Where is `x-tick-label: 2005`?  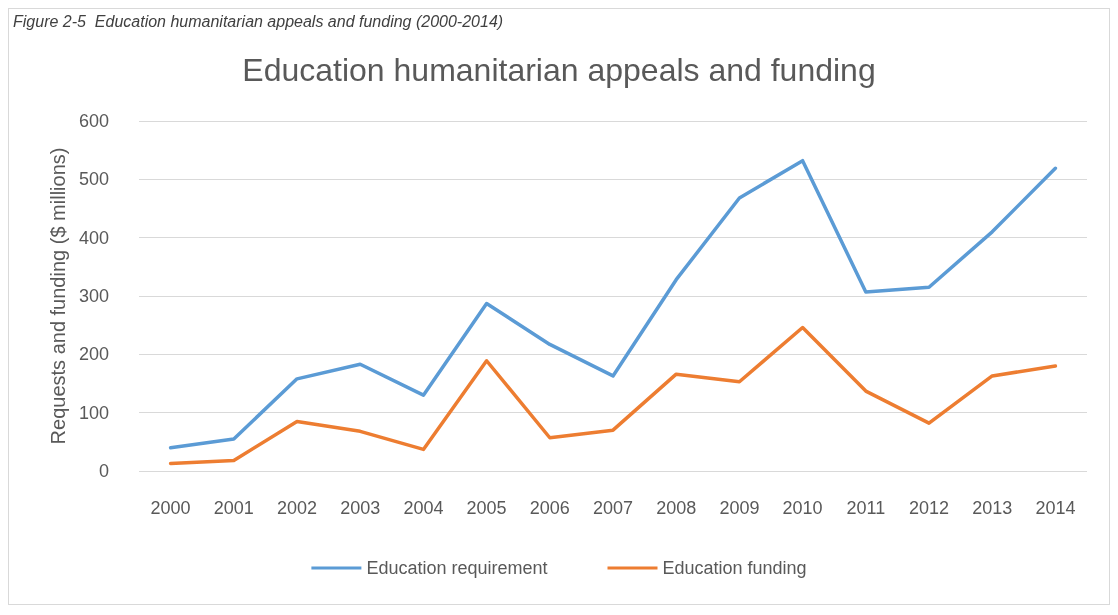
x-tick-label: 2005 is located at coordinates (486, 508).